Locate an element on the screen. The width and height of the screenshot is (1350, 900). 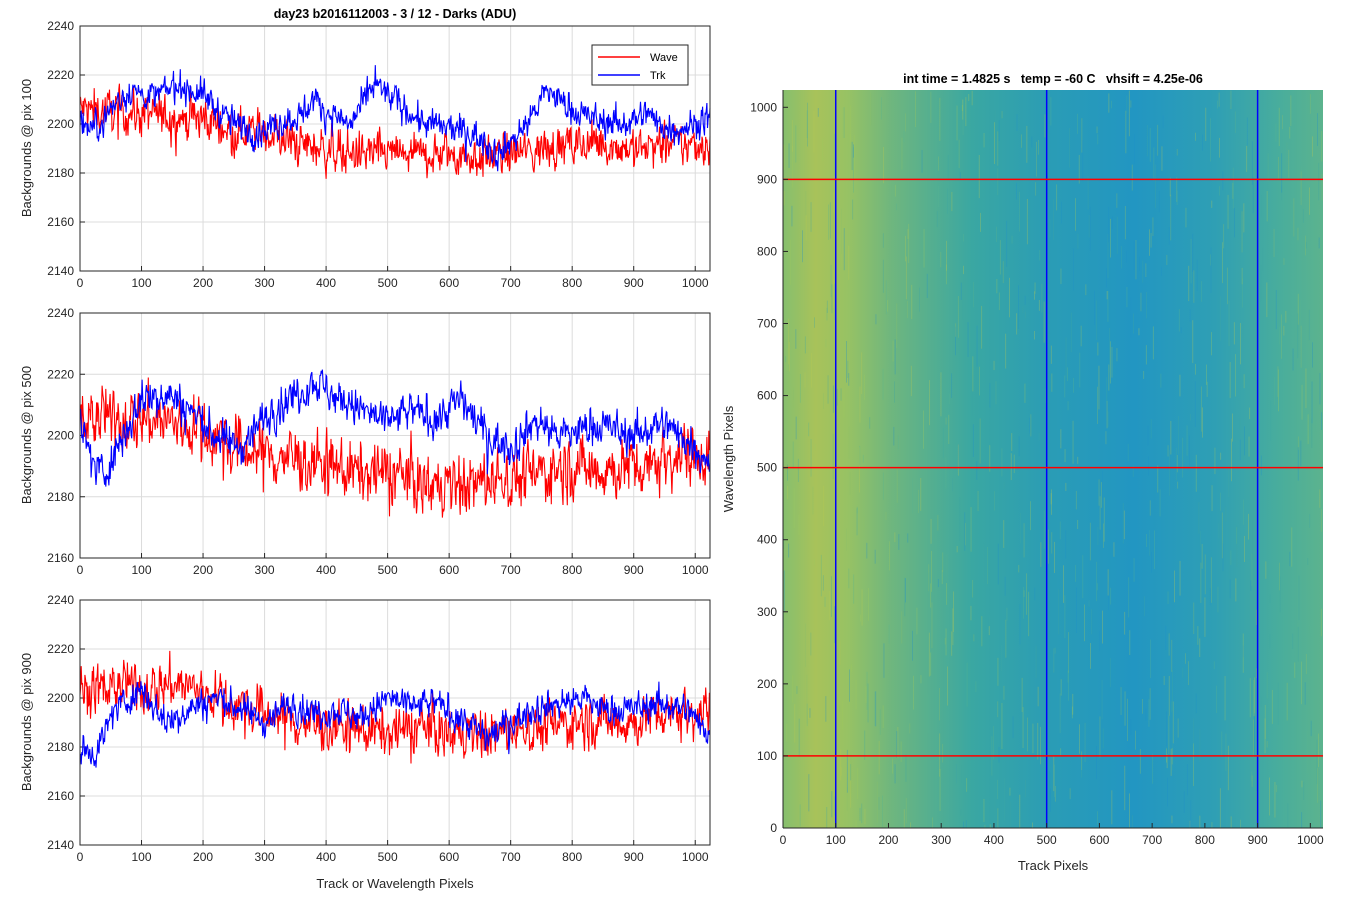
y-tick-label: 2180 is located at coordinates (60, 173).